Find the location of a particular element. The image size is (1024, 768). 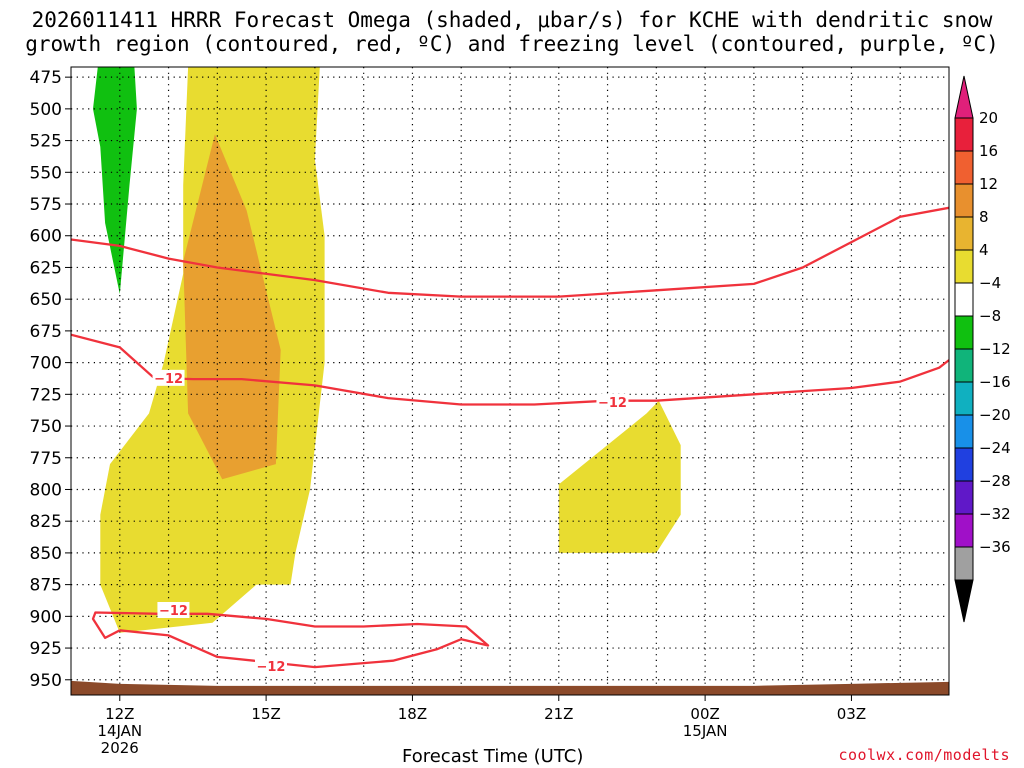

omega-region-upward-motion-afternoon is located at coordinates (619, 476).